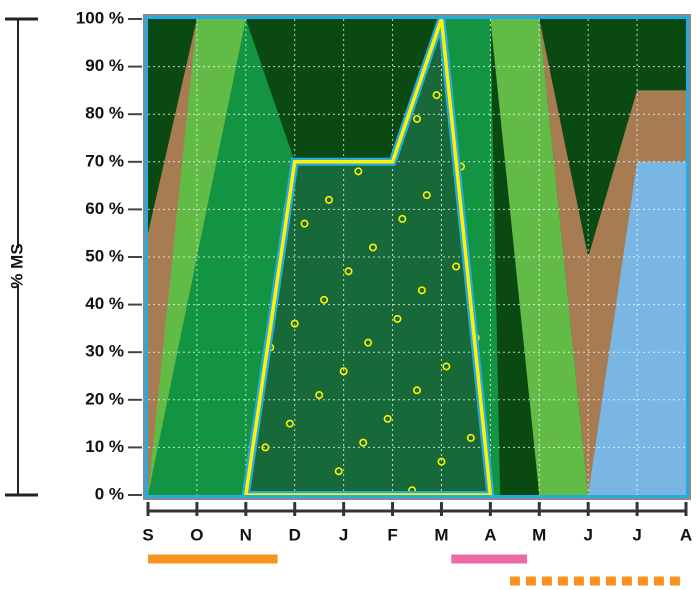 The height and width of the screenshot is (590, 698). I want to click on y-tick-label-1: 10 %, so click(104, 446).